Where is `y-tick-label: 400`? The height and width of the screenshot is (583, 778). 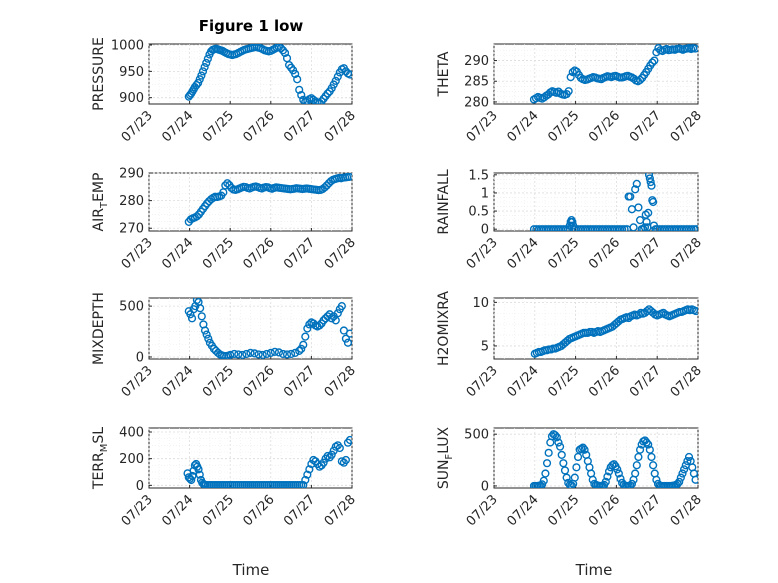
y-tick-label: 400 is located at coordinates (131, 433).